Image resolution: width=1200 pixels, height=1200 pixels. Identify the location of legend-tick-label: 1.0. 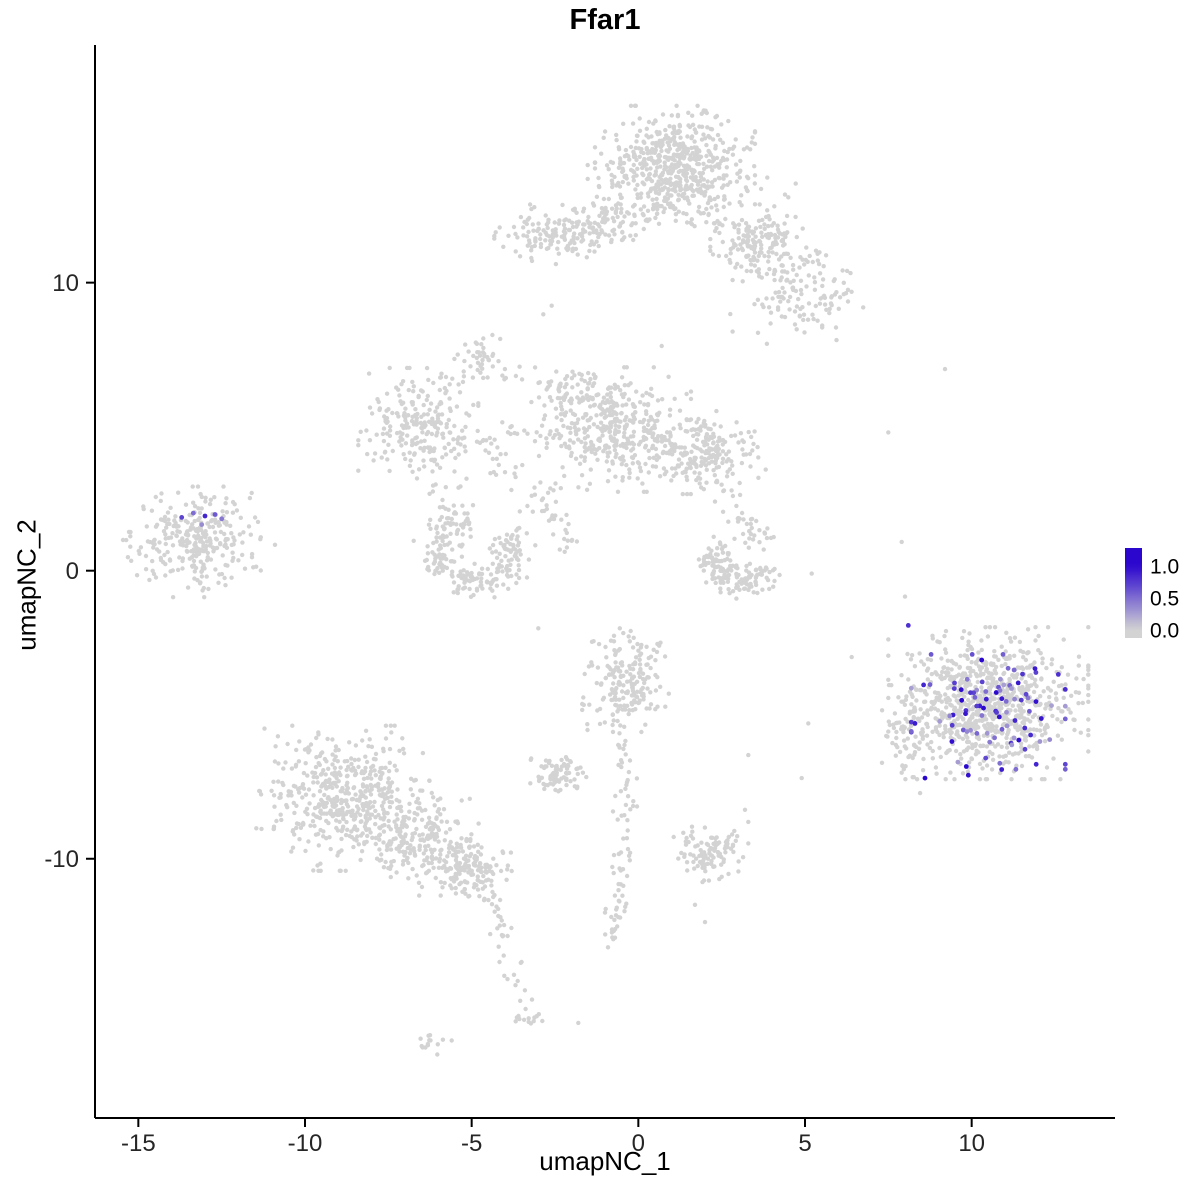
(1164, 566).